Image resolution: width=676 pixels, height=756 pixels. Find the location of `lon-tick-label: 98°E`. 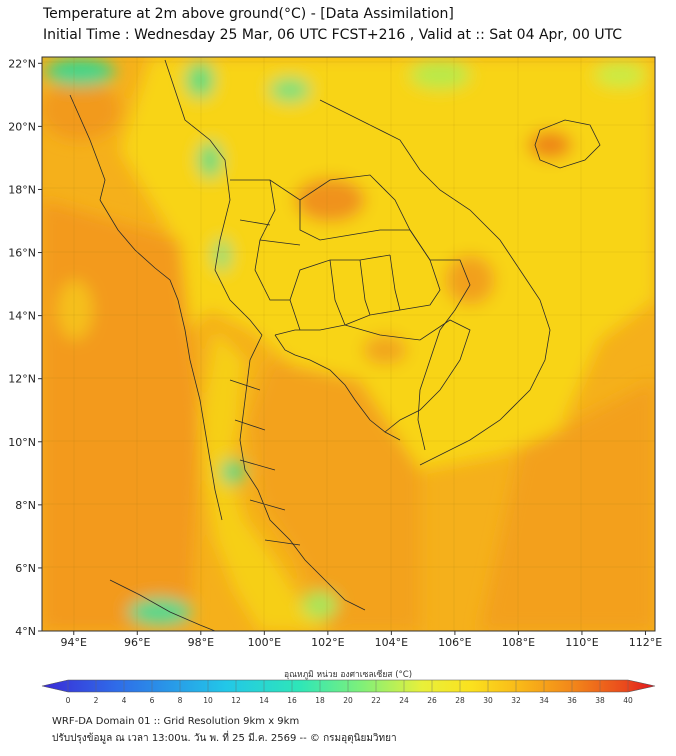

lon-tick-label: 98°E is located at coordinates (201, 642).